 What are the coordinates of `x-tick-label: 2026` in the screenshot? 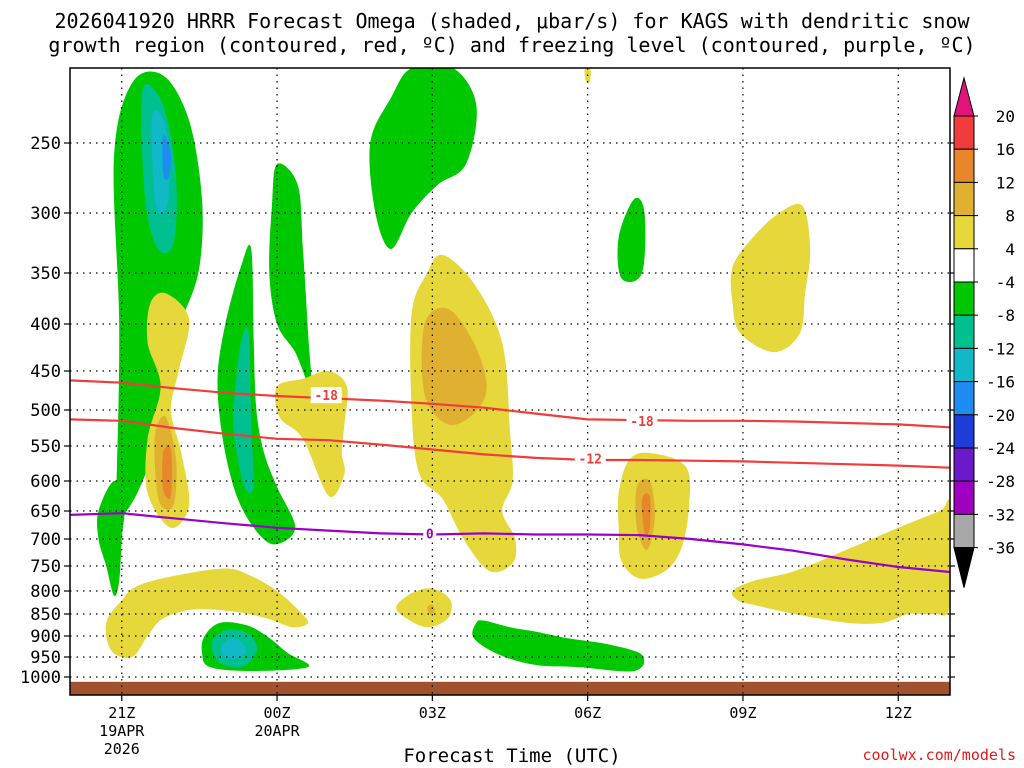 It's located at (122, 749).